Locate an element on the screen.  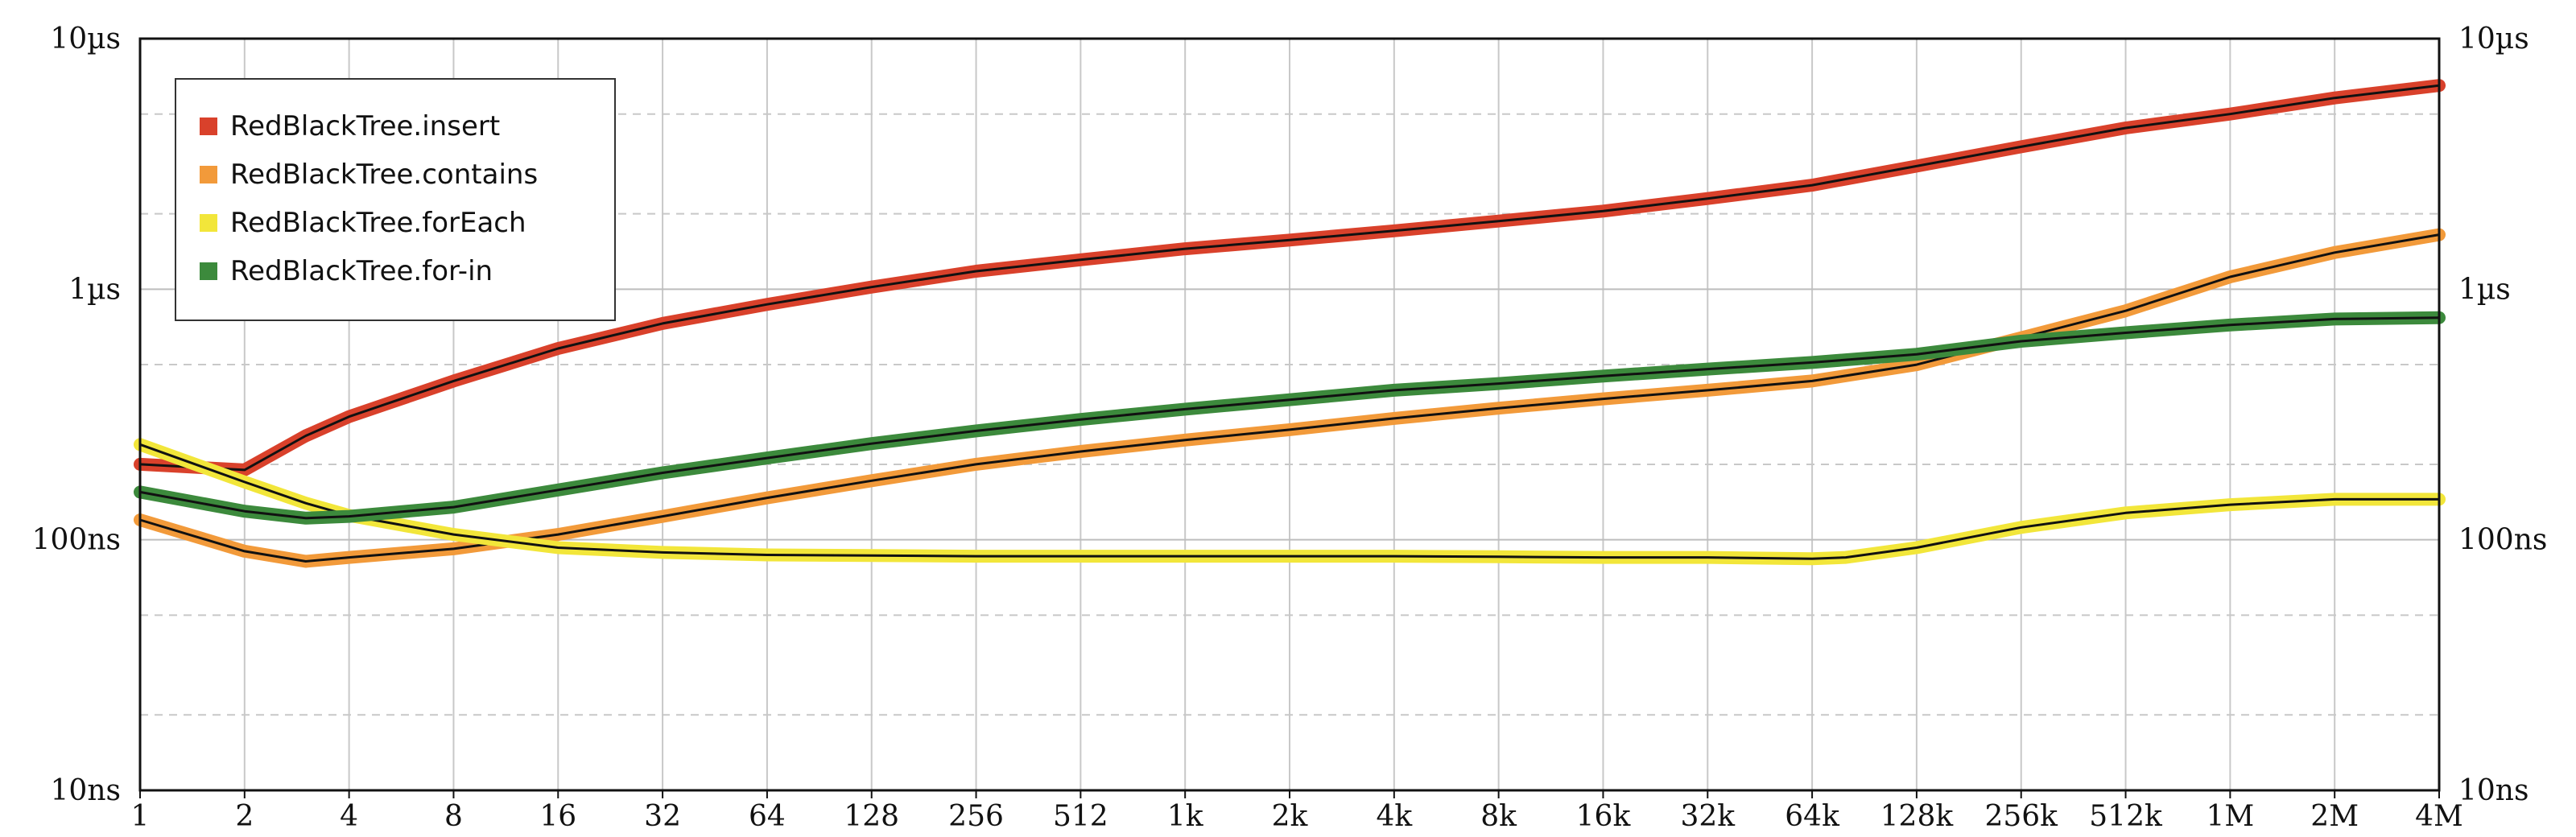
x-tick-label: 512 is located at coordinates (1080, 817).